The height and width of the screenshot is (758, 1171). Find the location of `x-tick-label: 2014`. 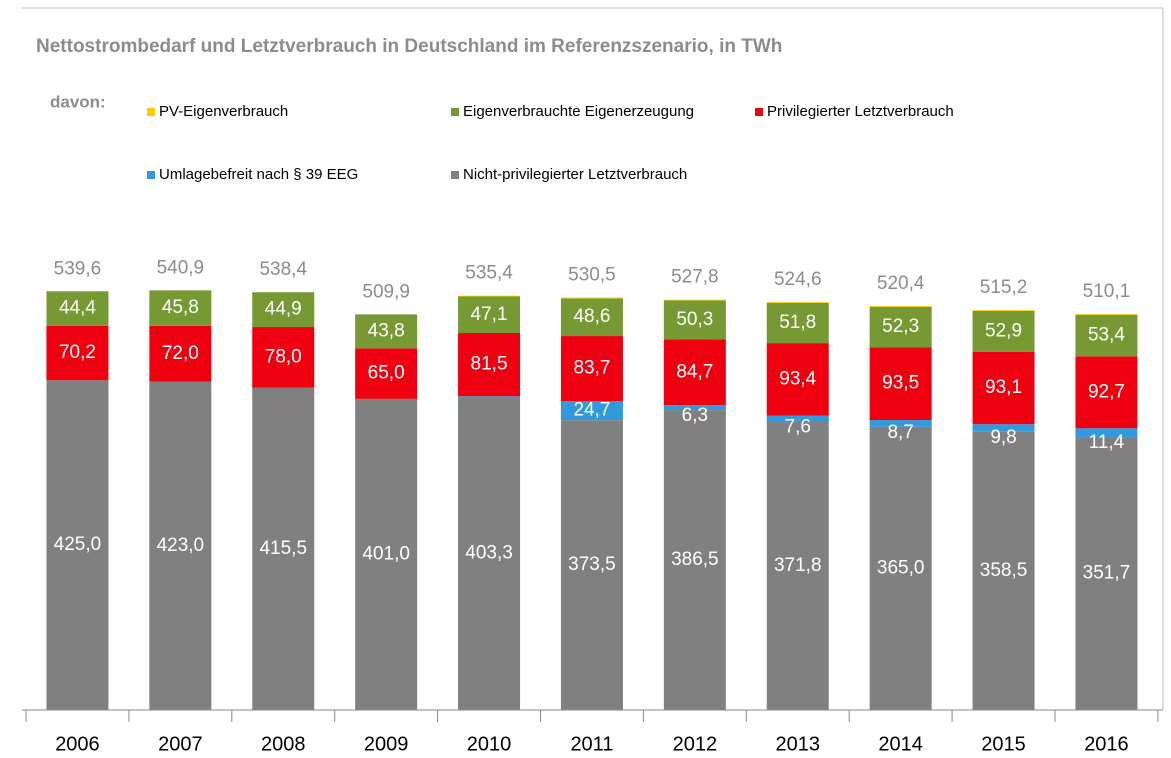

x-tick-label: 2014 is located at coordinates (900, 744).